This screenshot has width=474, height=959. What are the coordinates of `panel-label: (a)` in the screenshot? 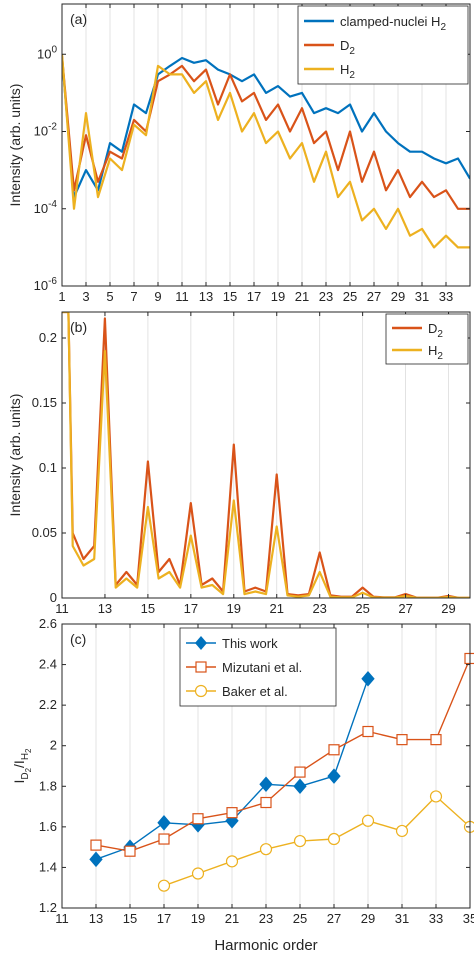 It's located at (78, 19).